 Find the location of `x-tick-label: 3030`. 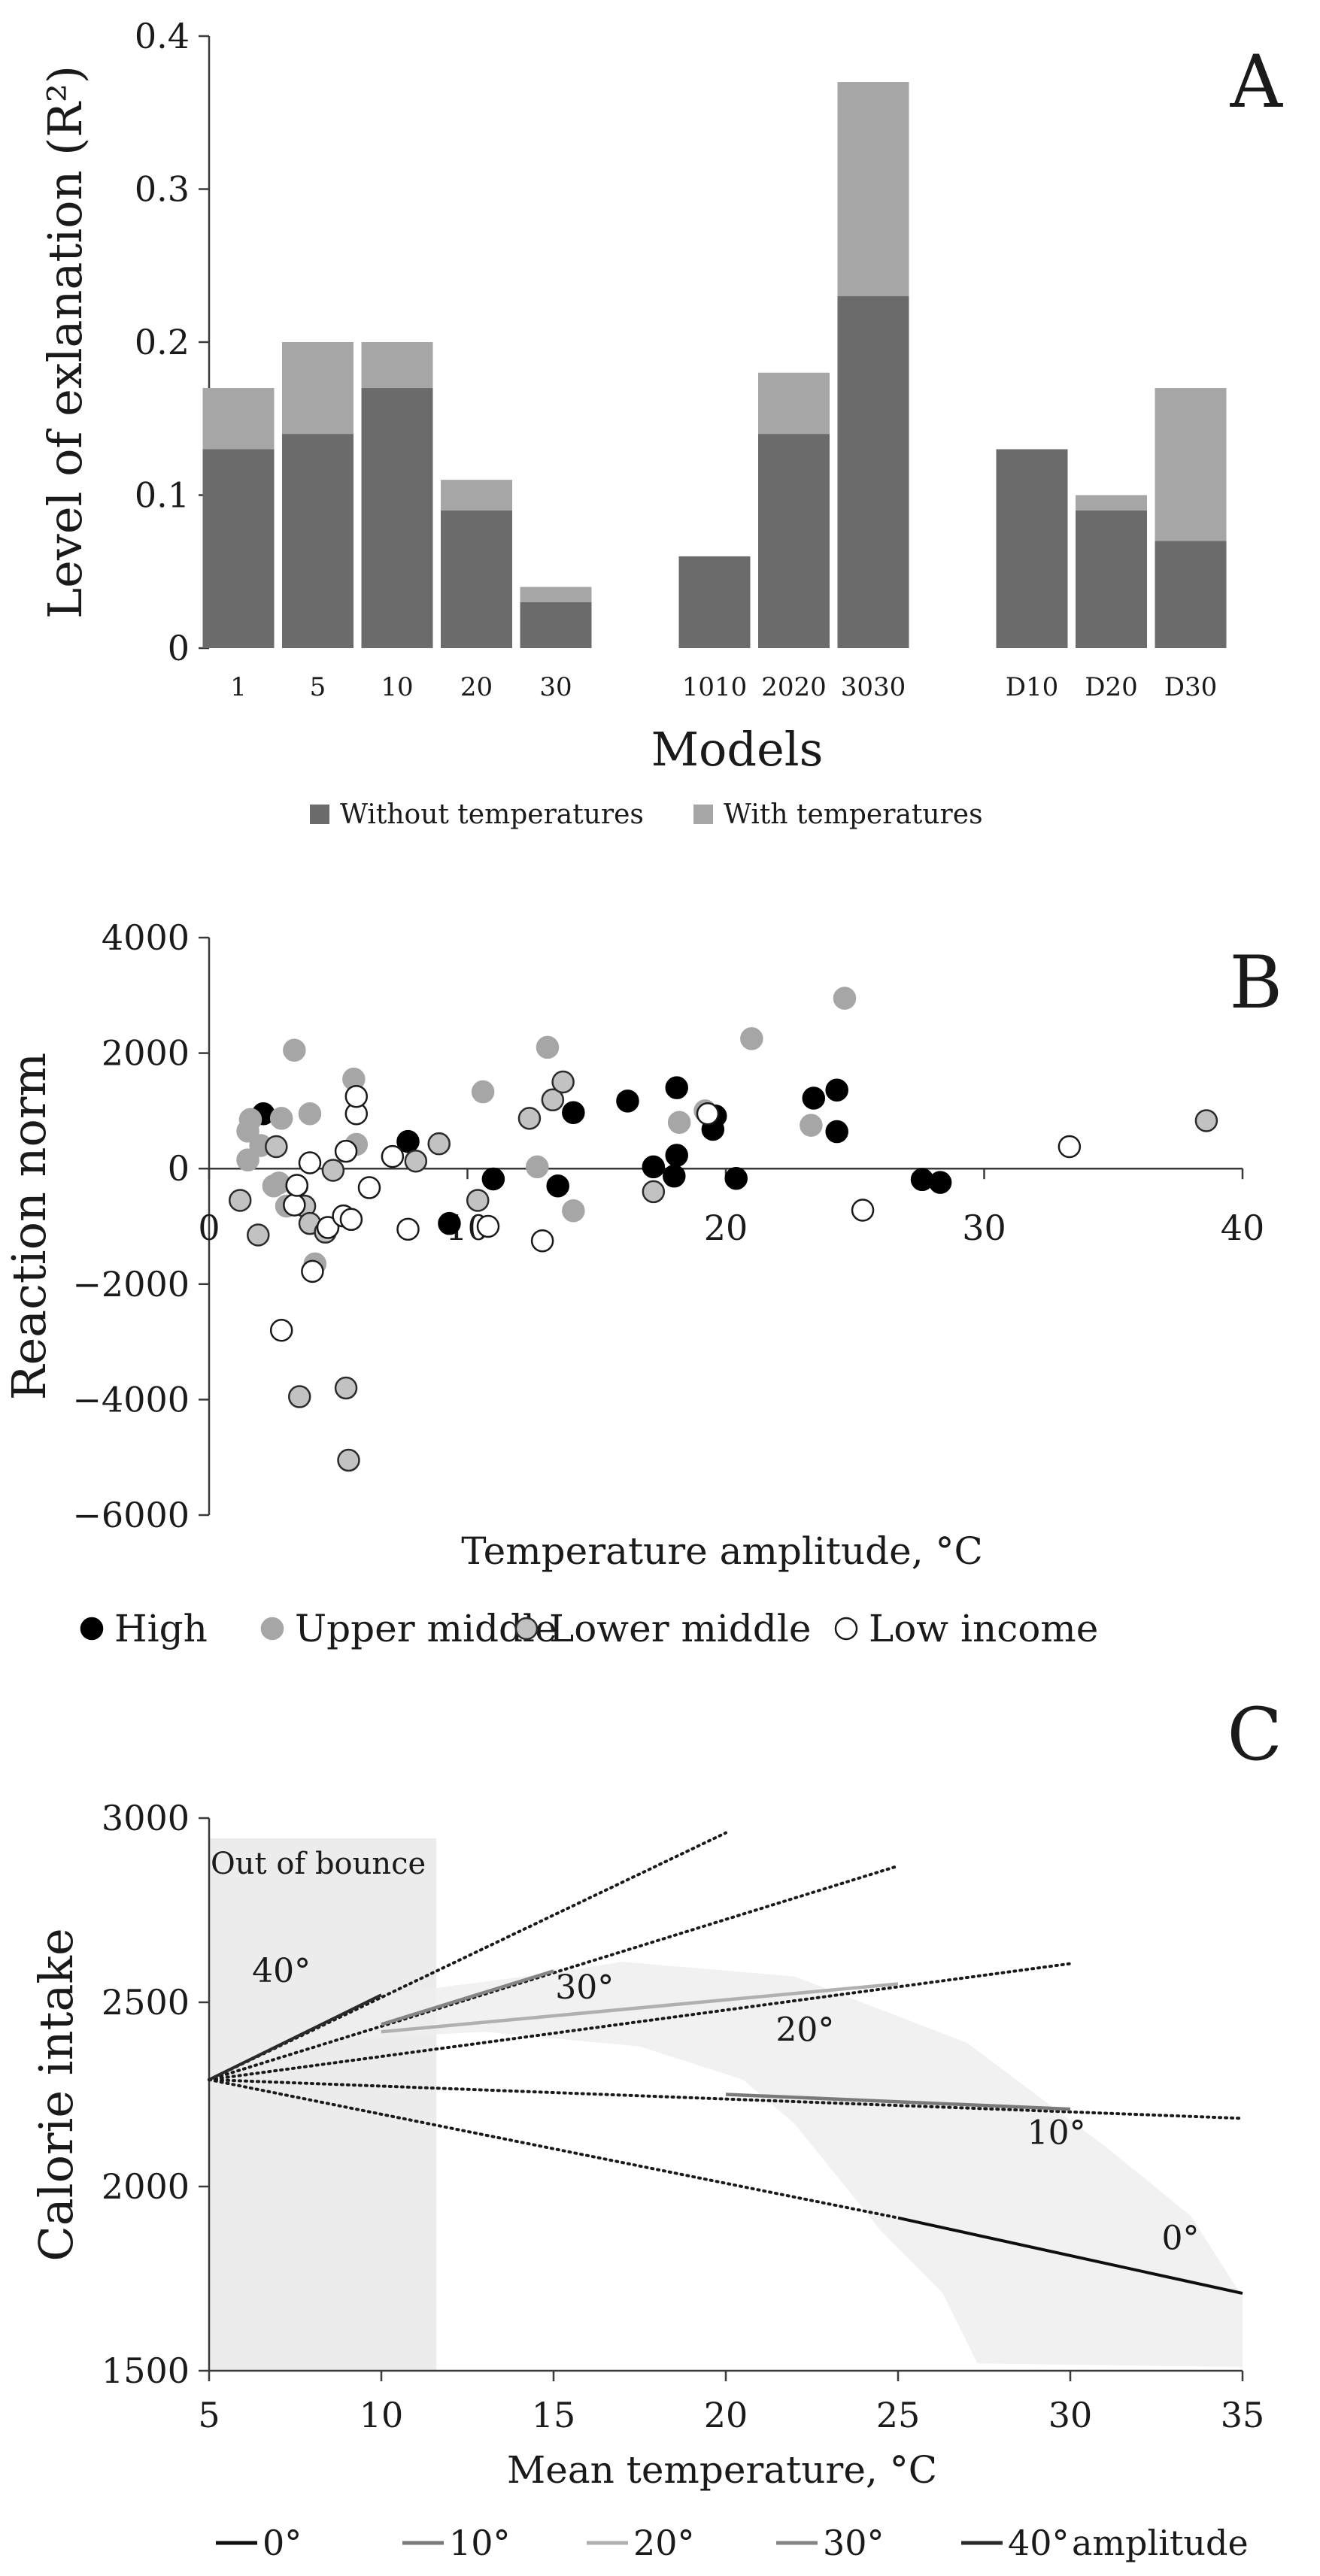

x-tick-label: 3030 is located at coordinates (873, 687).